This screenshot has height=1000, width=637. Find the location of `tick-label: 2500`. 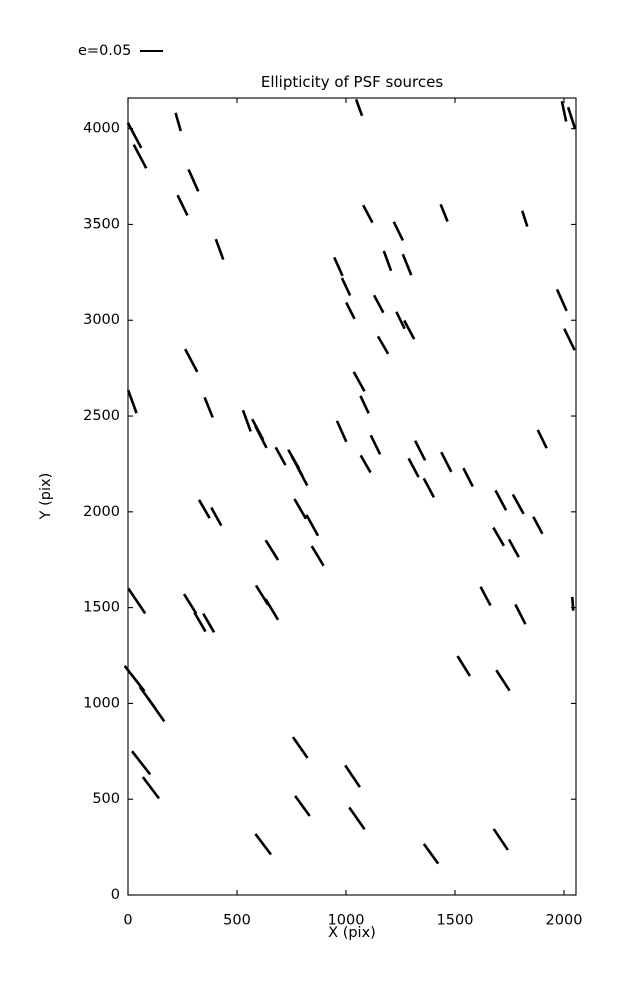

tick-label: 2500 is located at coordinates (101, 416).